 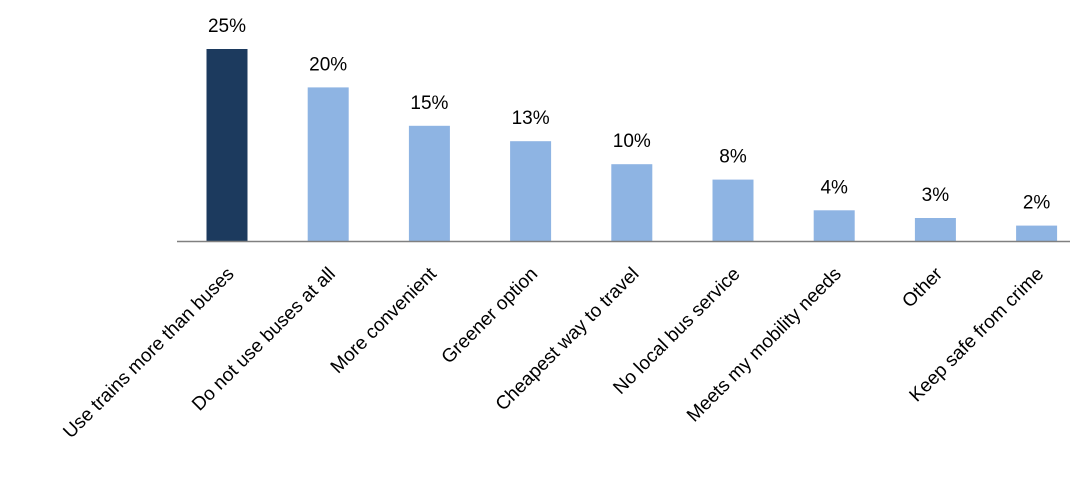 I want to click on value-label-5: 10%, so click(x=632, y=141).